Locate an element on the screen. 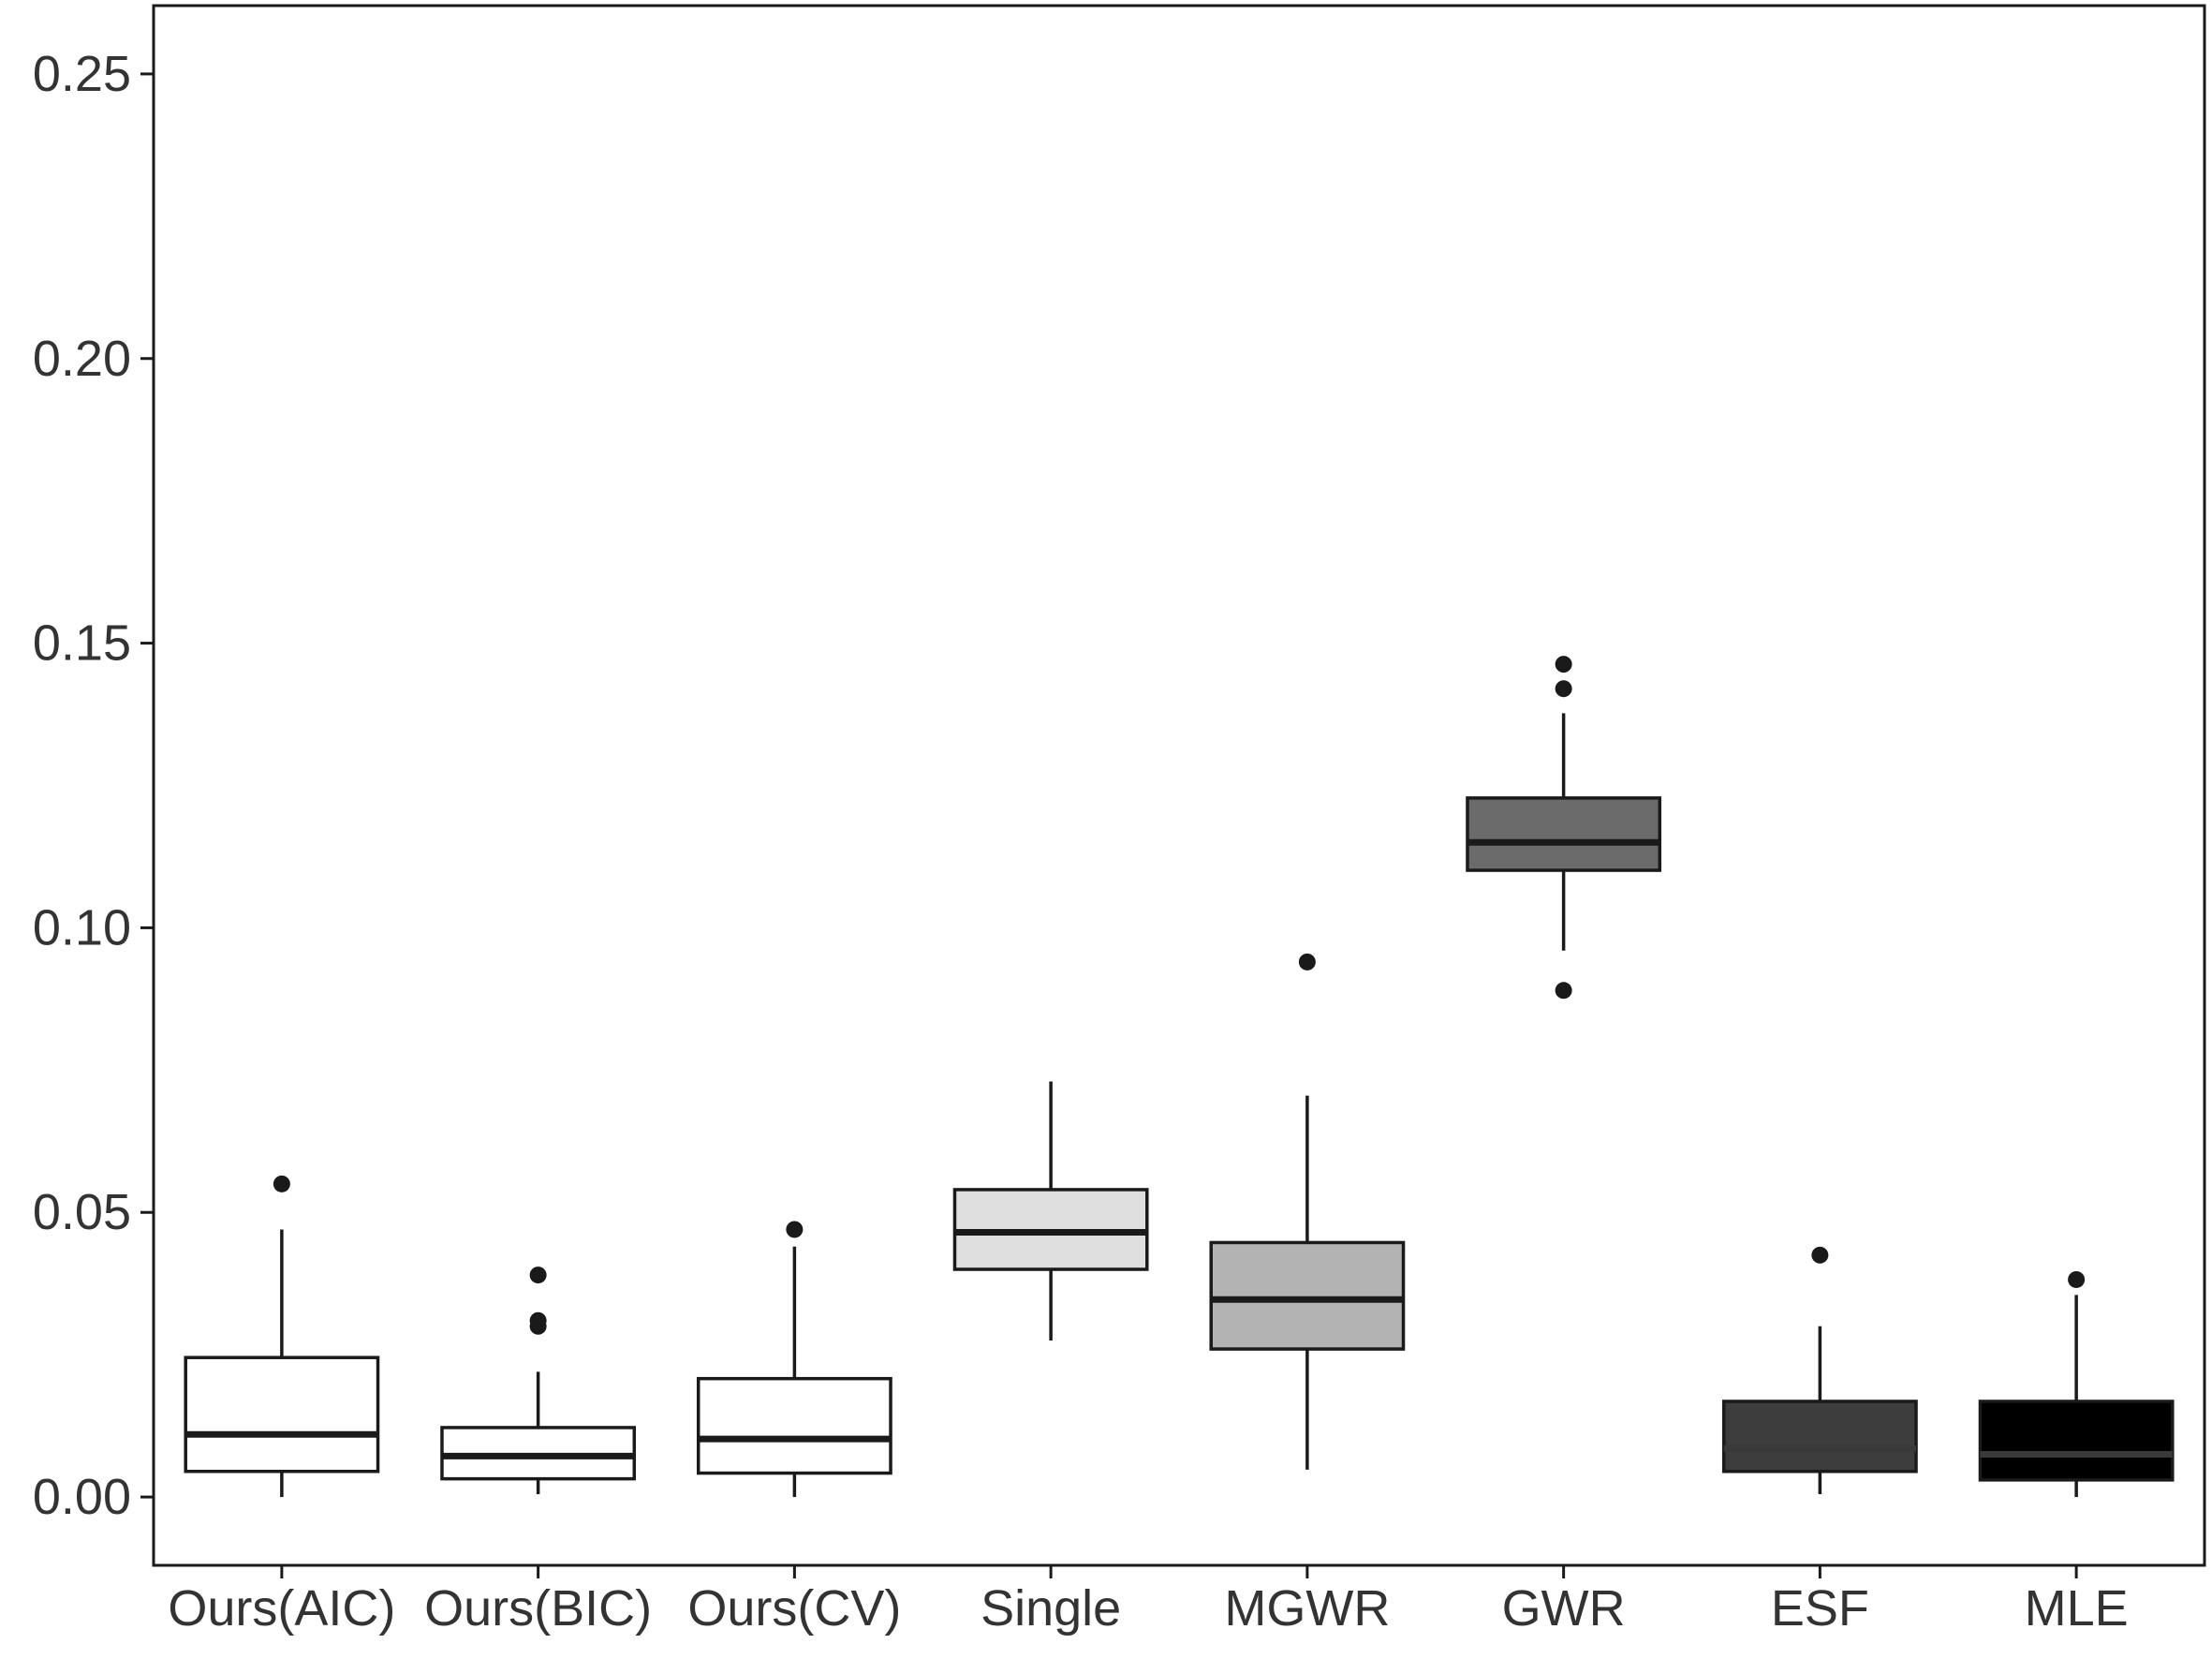  y-axis: 0.00 0.05 0.10 0.15 0.20 0.25 is located at coordinates (93, 785).